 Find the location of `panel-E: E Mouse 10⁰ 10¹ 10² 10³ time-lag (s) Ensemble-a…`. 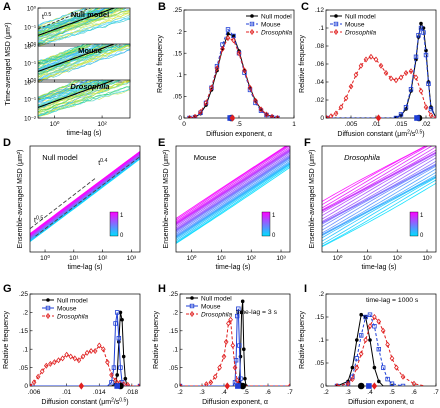

panel-E: E Mouse 10⁰ 10¹ 10² 10³ time-lag (s) Ensemble-a… is located at coordinates (224, 204).